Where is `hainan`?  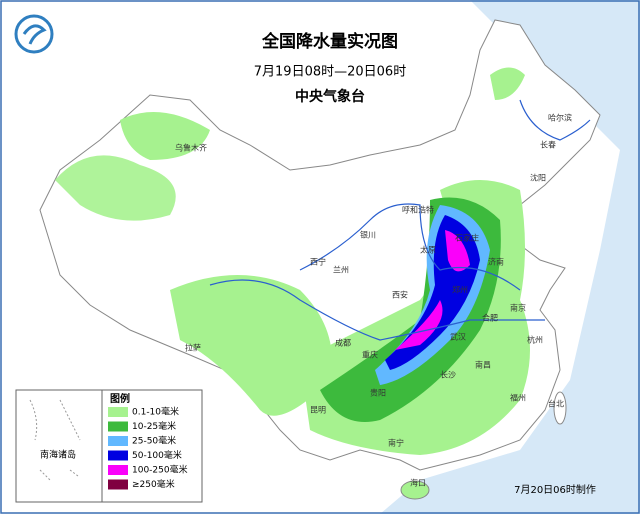
hainan is located at coordinates (415, 490).